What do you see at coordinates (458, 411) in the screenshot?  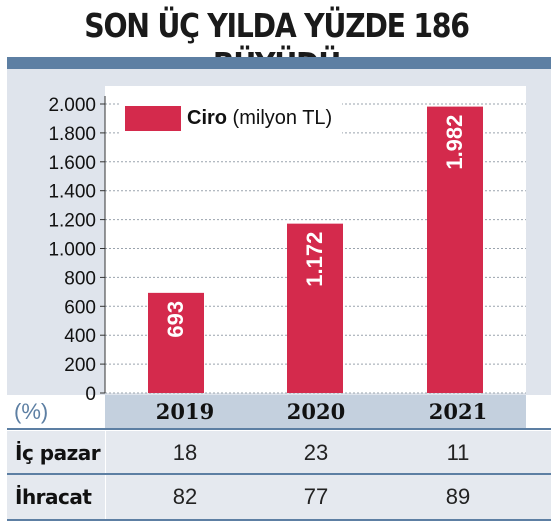 I see `year-label-2021: 2021` at bounding box center [458, 411].